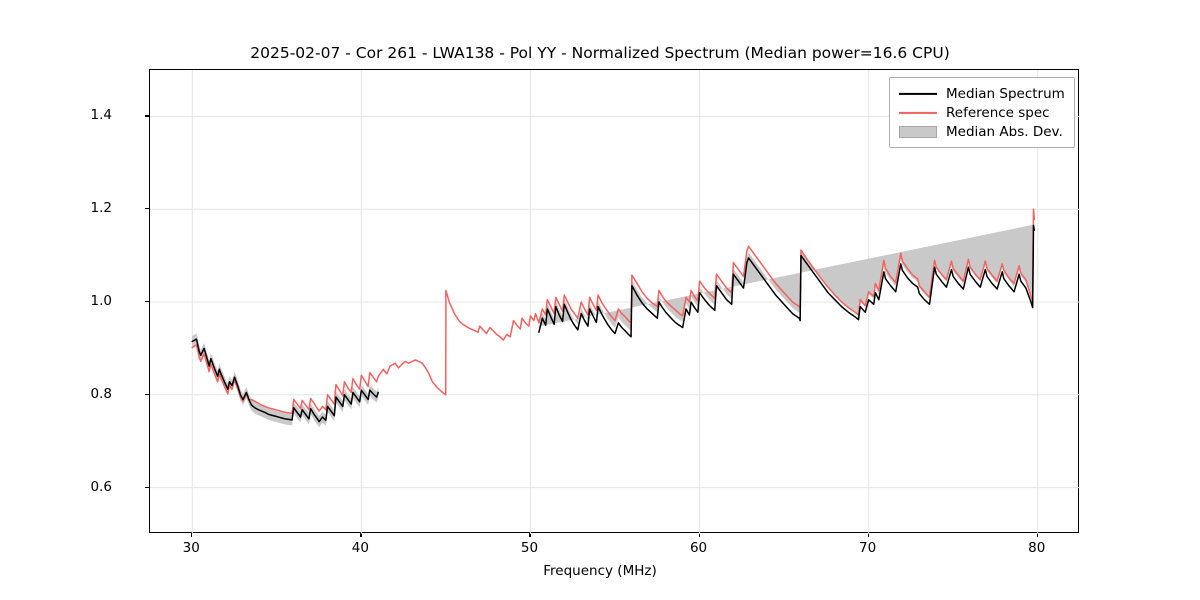 The width and height of the screenshot is (1200, 600). I want to click on y-tick-label: 1.4, so click(101, 115).